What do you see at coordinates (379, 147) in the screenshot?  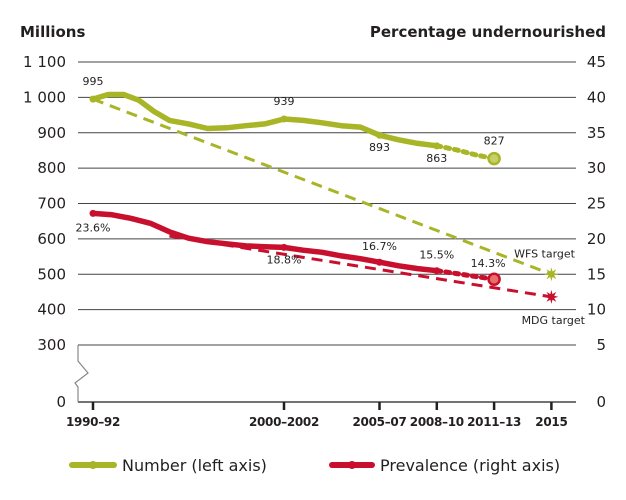 I see `number-data-label: 893` at bounding box center [379, 147].